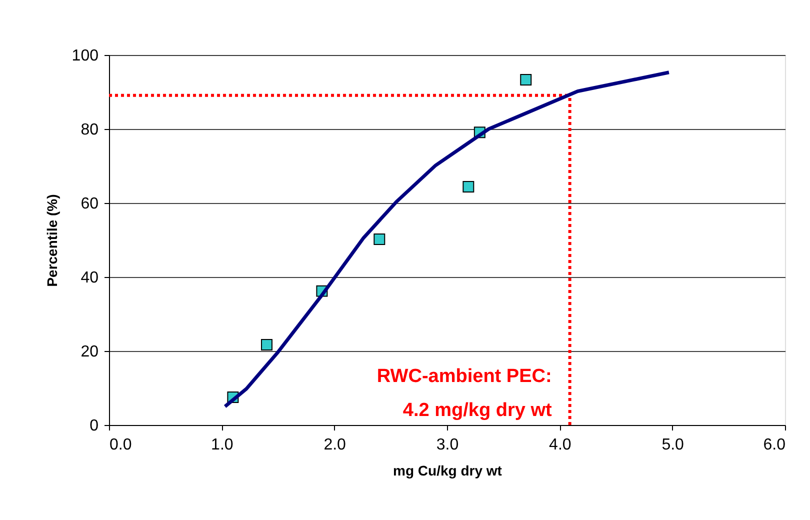 The image size is (810, 520). What do you see at coordinates (447, 445) in the screenshot?
I see `x-tick-label: 3.0` at bounding box center [447, 445].